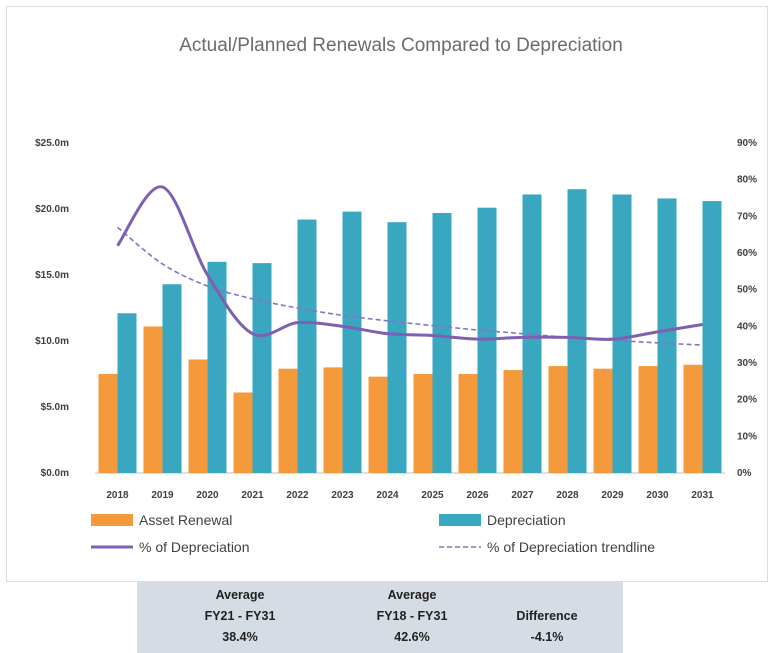 The width and height of the screenshot is (772, 653). Describe the element at coordinates (252, 495) in the screenshot. I see `x-tick-label: 2021` at that location.